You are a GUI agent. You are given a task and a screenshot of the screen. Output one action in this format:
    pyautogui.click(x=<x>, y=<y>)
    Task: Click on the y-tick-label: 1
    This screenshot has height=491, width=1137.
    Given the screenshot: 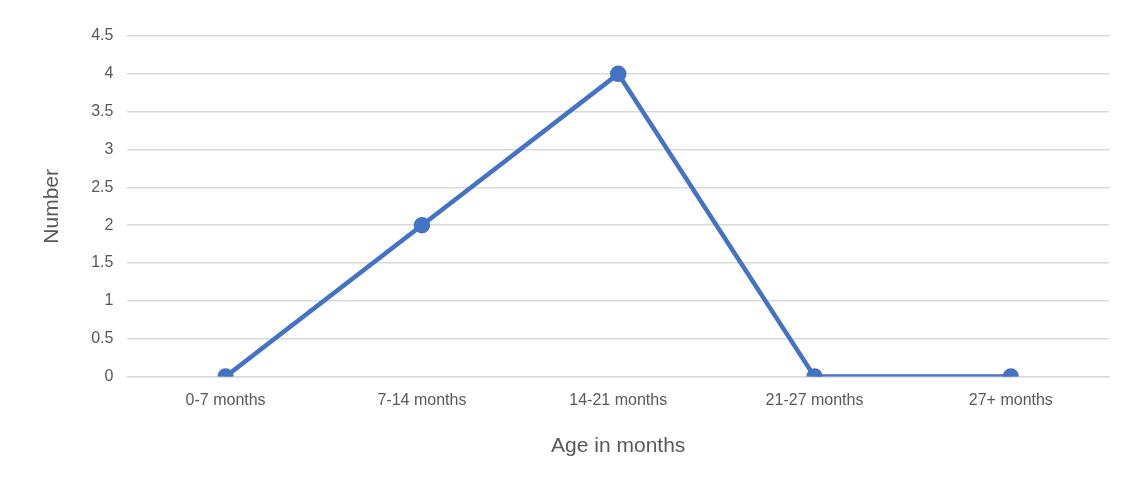 What is the action you would take?
    pyautogui.click(x=109, y=300)
    